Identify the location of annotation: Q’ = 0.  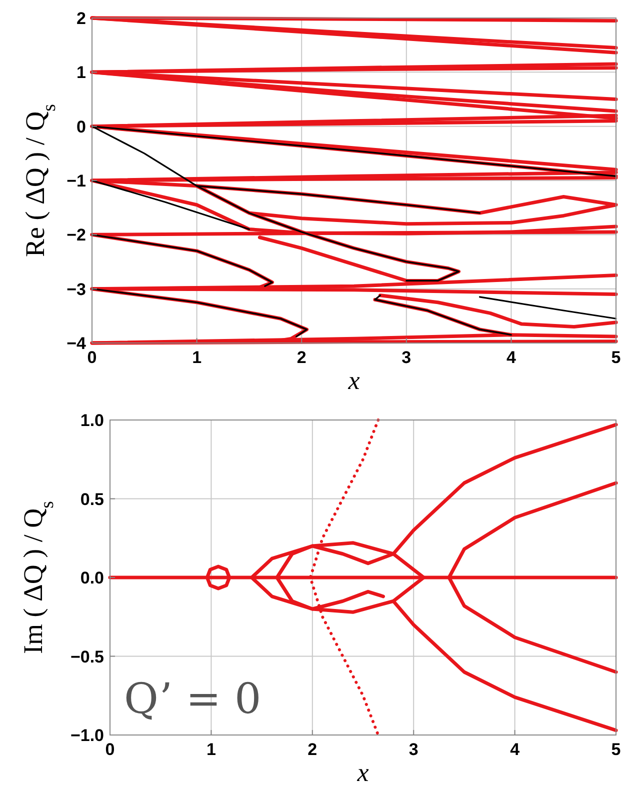
(193, 698).